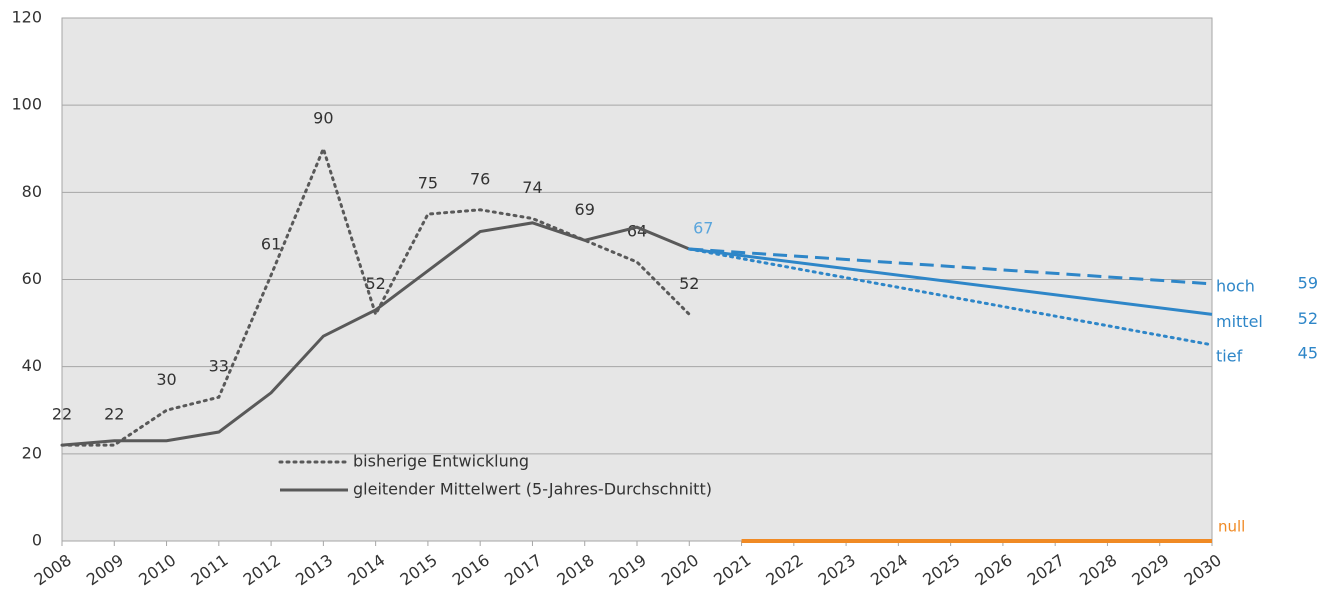 The width and height of the screenshot is (1333, 604). Describe the element at coordinates (1098, 569) in the screenshot. I see `x-tick-label: 2028` at that location.